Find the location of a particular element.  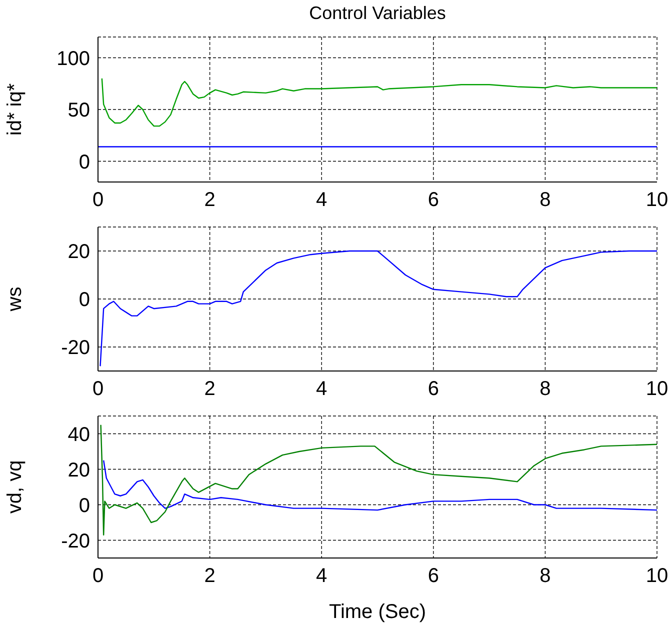

y-axis-title: vd, vq is located at coordinates (15, 487).